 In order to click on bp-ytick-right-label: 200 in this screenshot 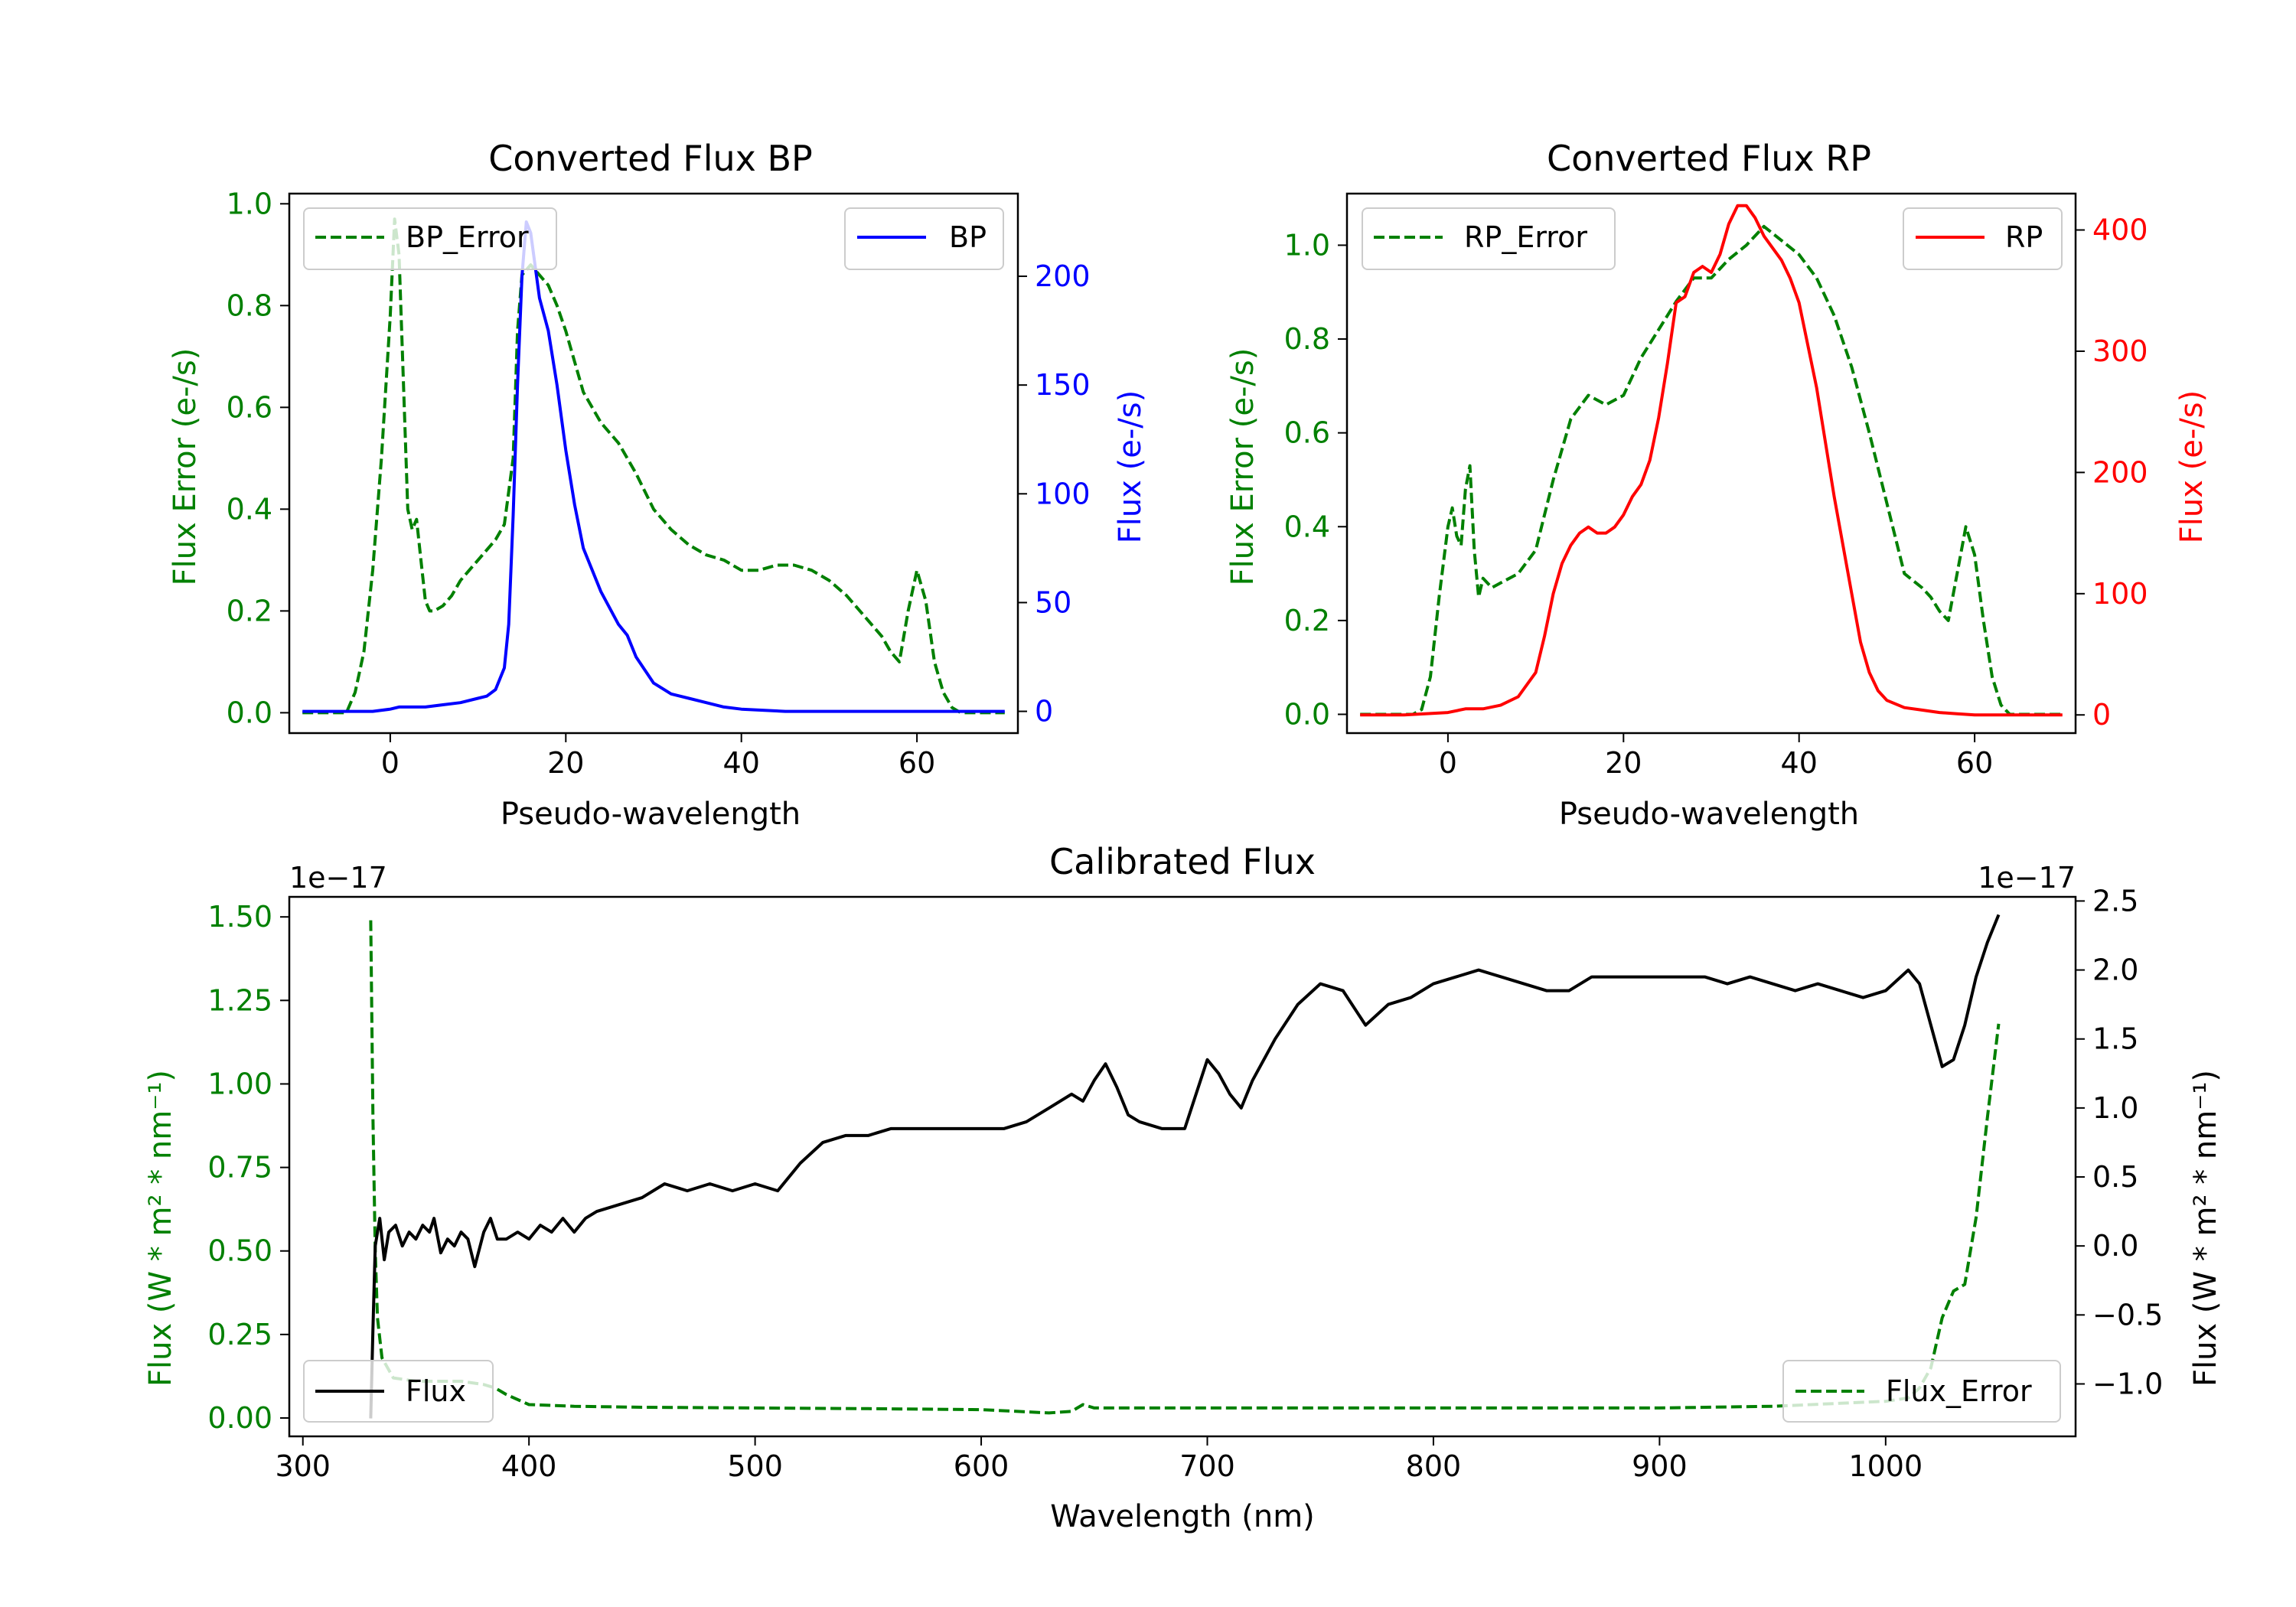, I will do `click(1063, 276)`.